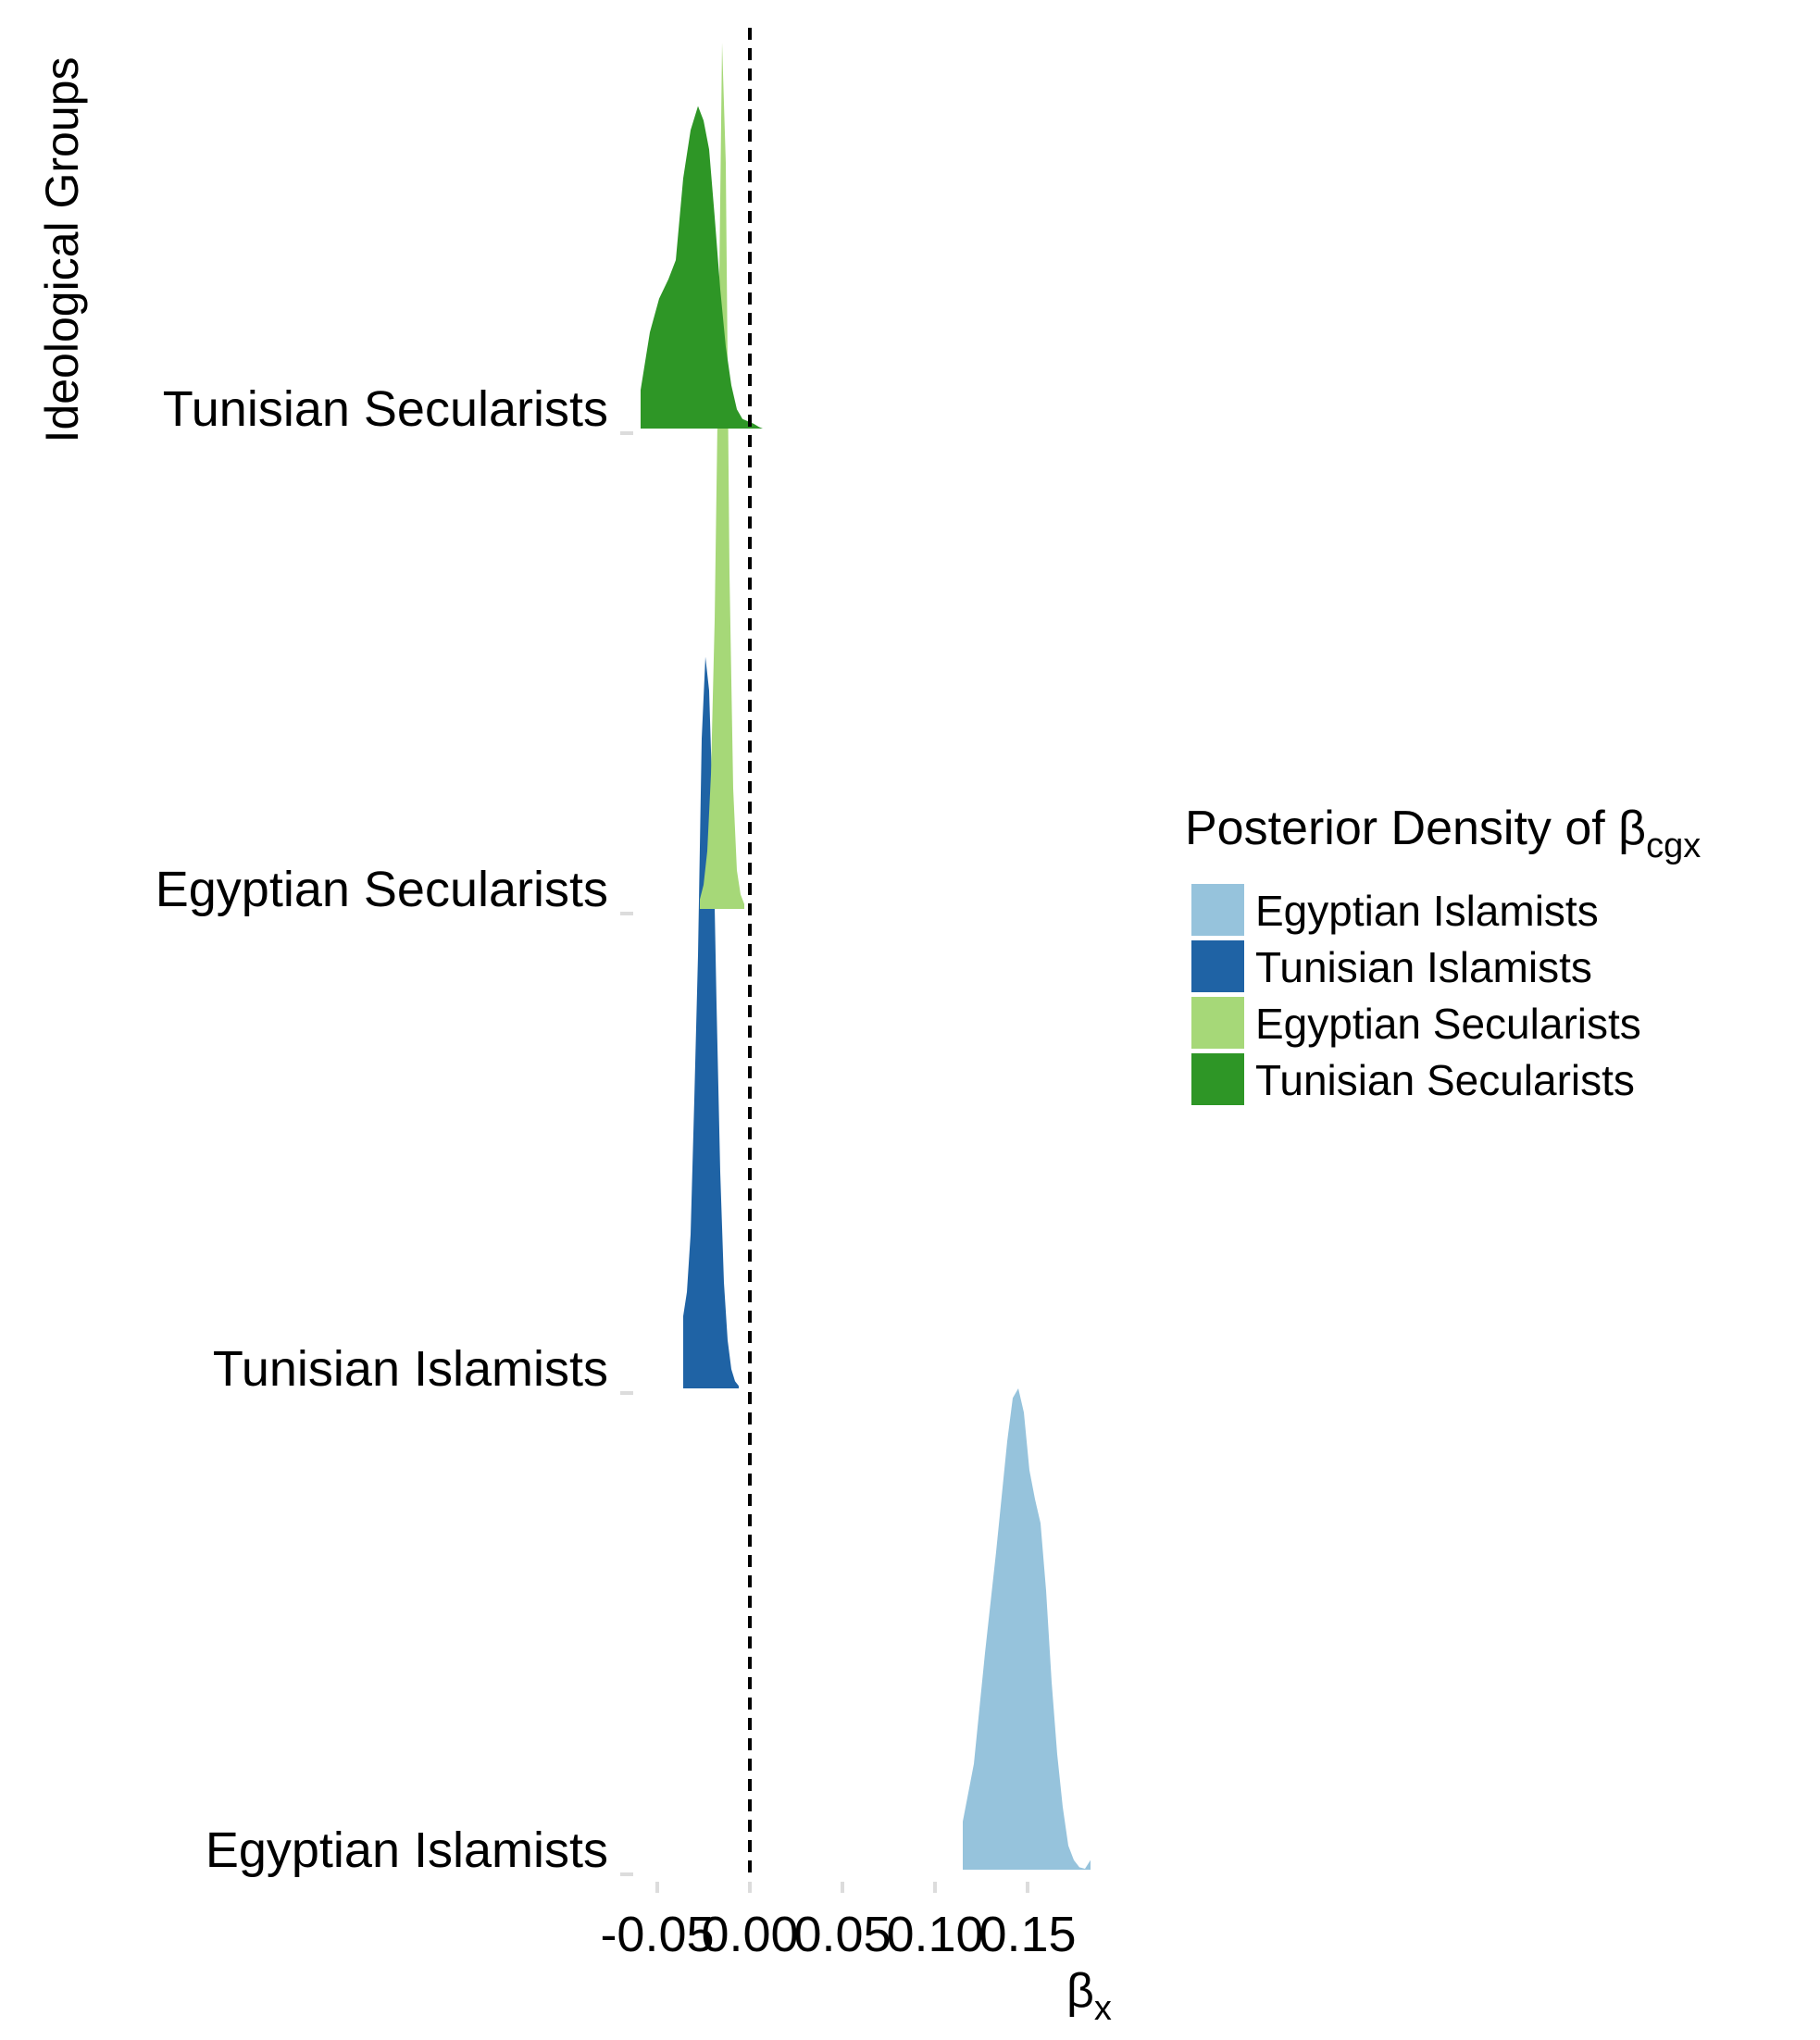  What do you see at coordinates (1217, 1023) in the screenshot?
I see `legend-swatch-egyptian-secularists` at bounding box center [1217, 1023].